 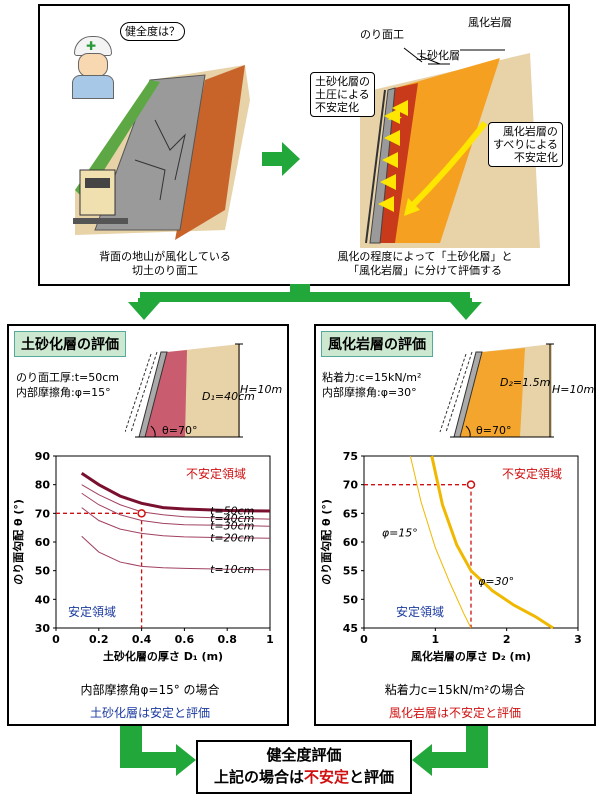 What do you see at coordinates (180, 430) in the screenshot?
I see `left-theta-label: θ=70°` at bounding box center [180, 430].